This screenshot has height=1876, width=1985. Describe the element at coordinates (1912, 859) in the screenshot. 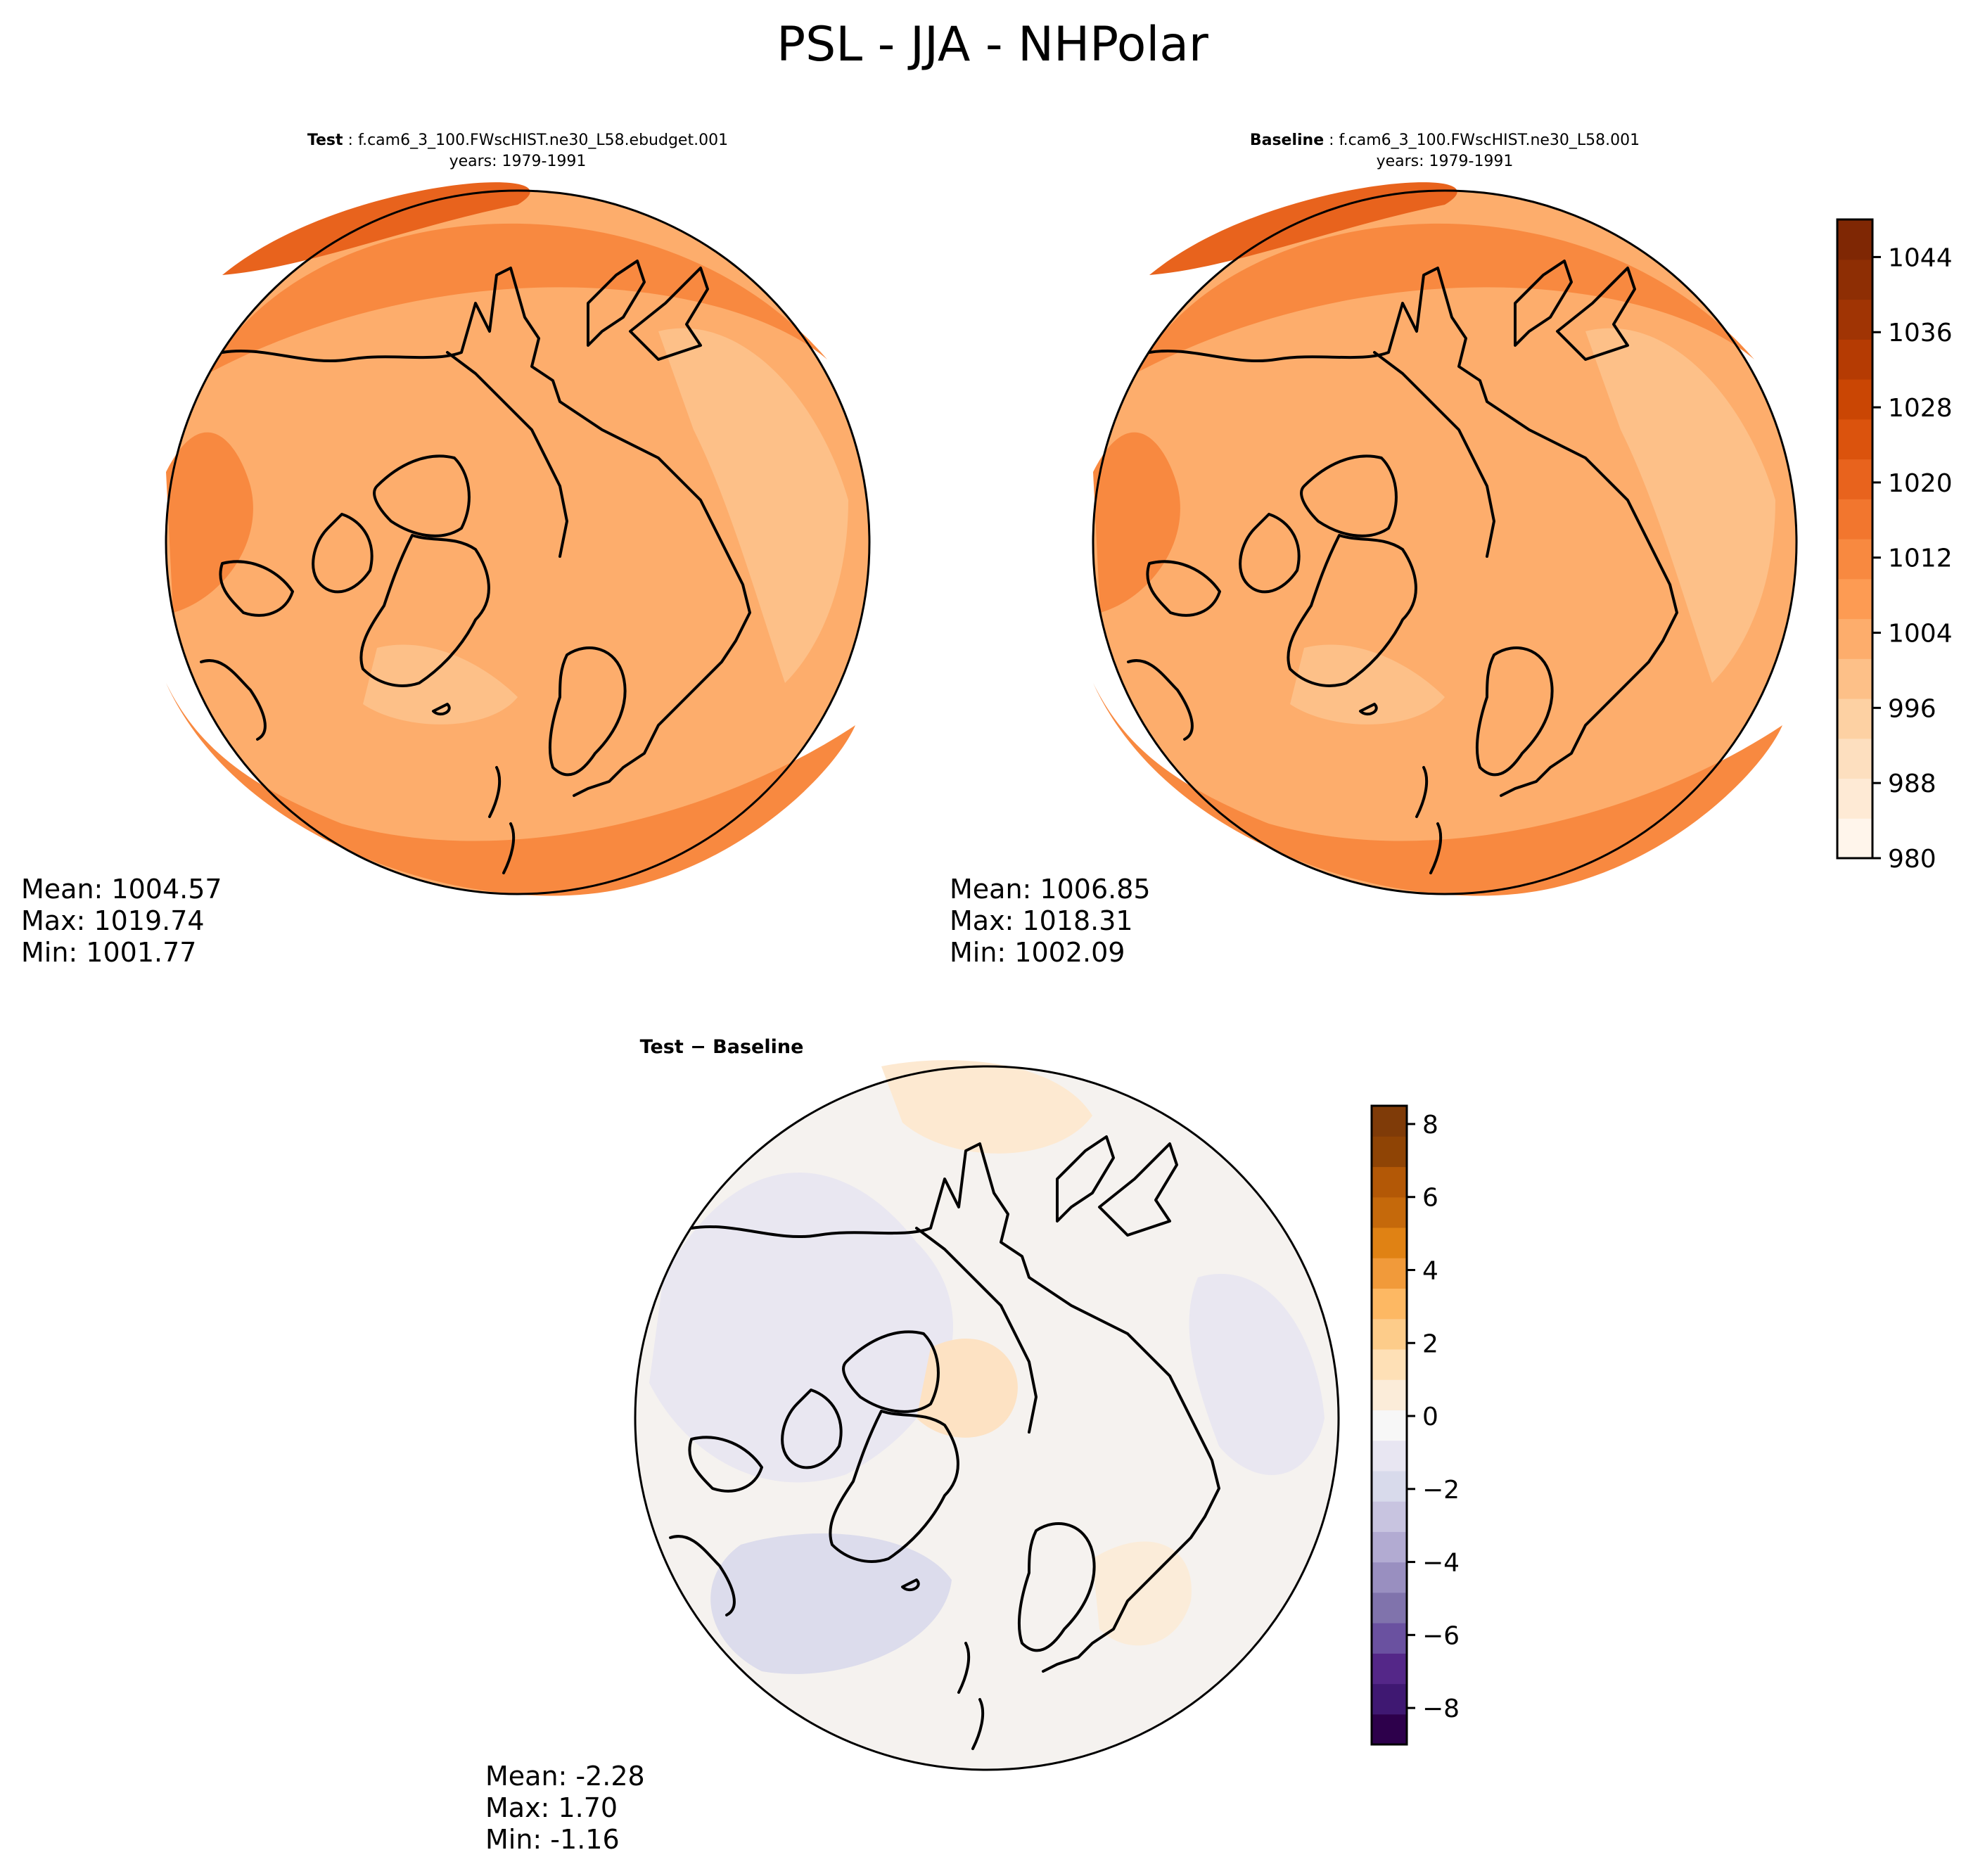

I see `main-colorbar-tick-label: 980` at that location.